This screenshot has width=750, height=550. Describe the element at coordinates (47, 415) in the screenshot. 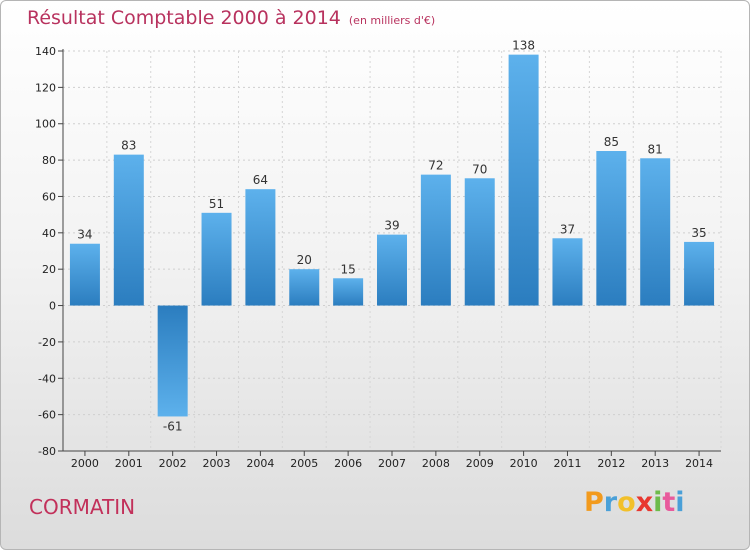

I see `y-tick-label: -60` at that location.